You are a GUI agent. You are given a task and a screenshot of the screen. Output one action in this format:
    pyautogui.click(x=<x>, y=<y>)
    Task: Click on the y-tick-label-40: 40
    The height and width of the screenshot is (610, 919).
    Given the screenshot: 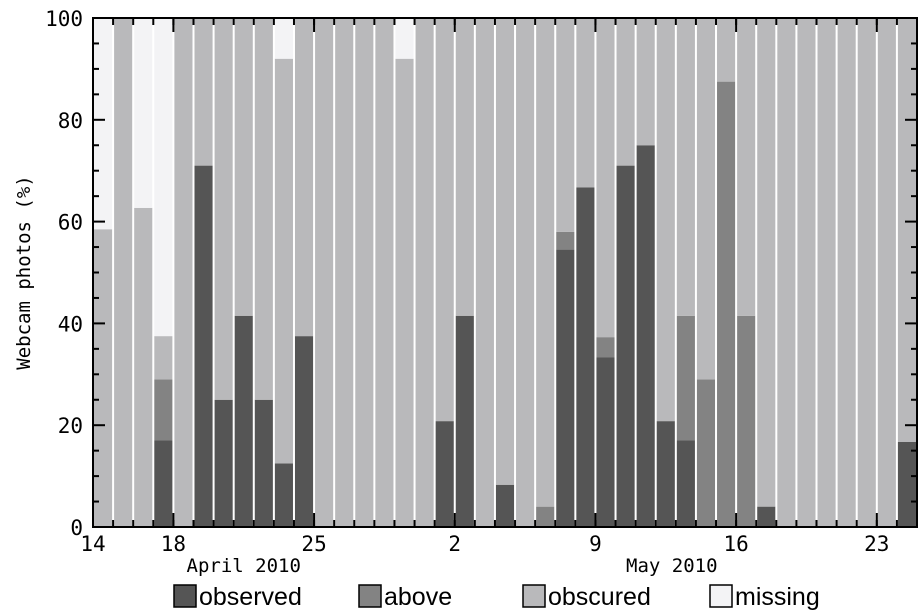 What is the action you would take?
    pyautogui.click(x=70, y=324)
    